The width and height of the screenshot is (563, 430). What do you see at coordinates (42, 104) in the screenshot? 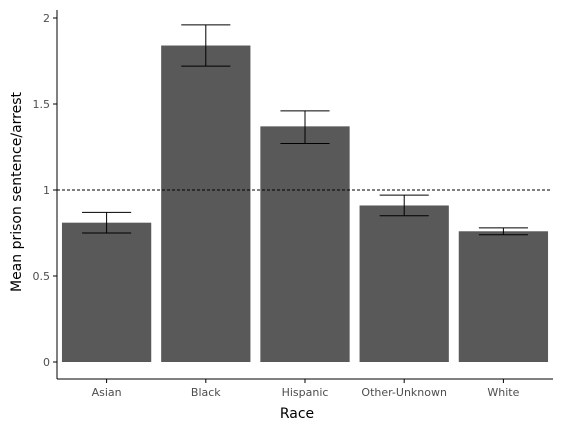
I see `y-tick-label: 1.5` at bounding box center [42, 104].